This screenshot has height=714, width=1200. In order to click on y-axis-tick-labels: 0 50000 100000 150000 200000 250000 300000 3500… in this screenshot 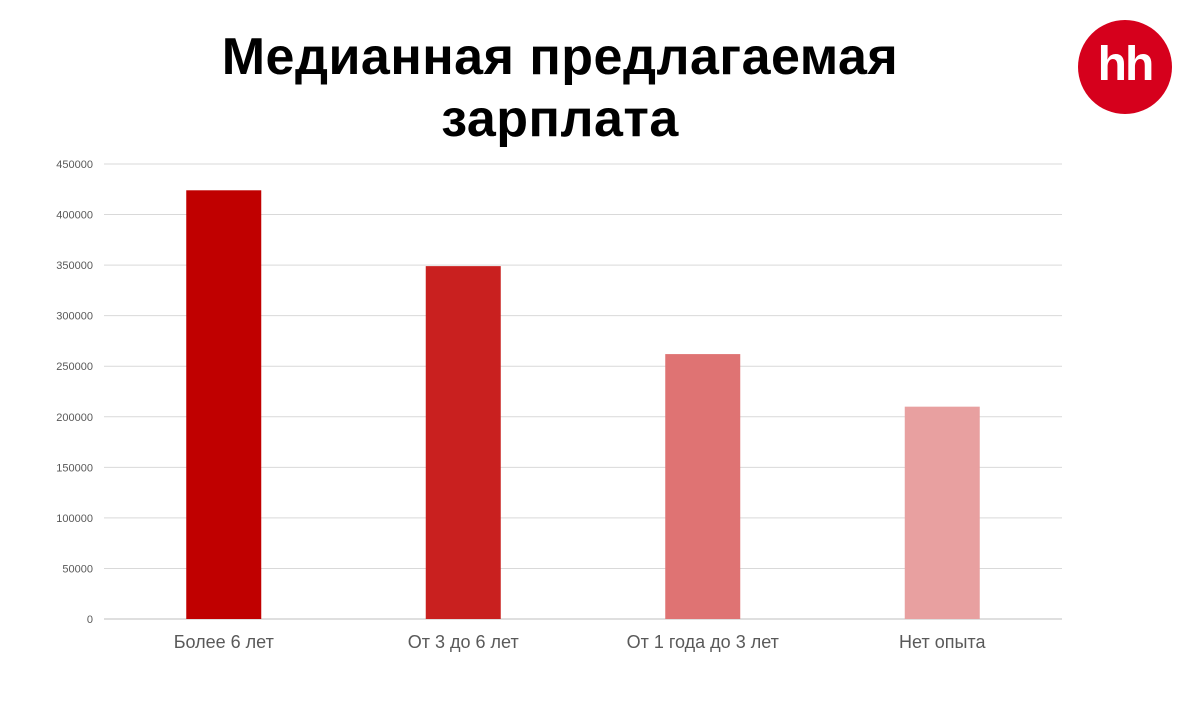, I will do `click(74, 392)`.